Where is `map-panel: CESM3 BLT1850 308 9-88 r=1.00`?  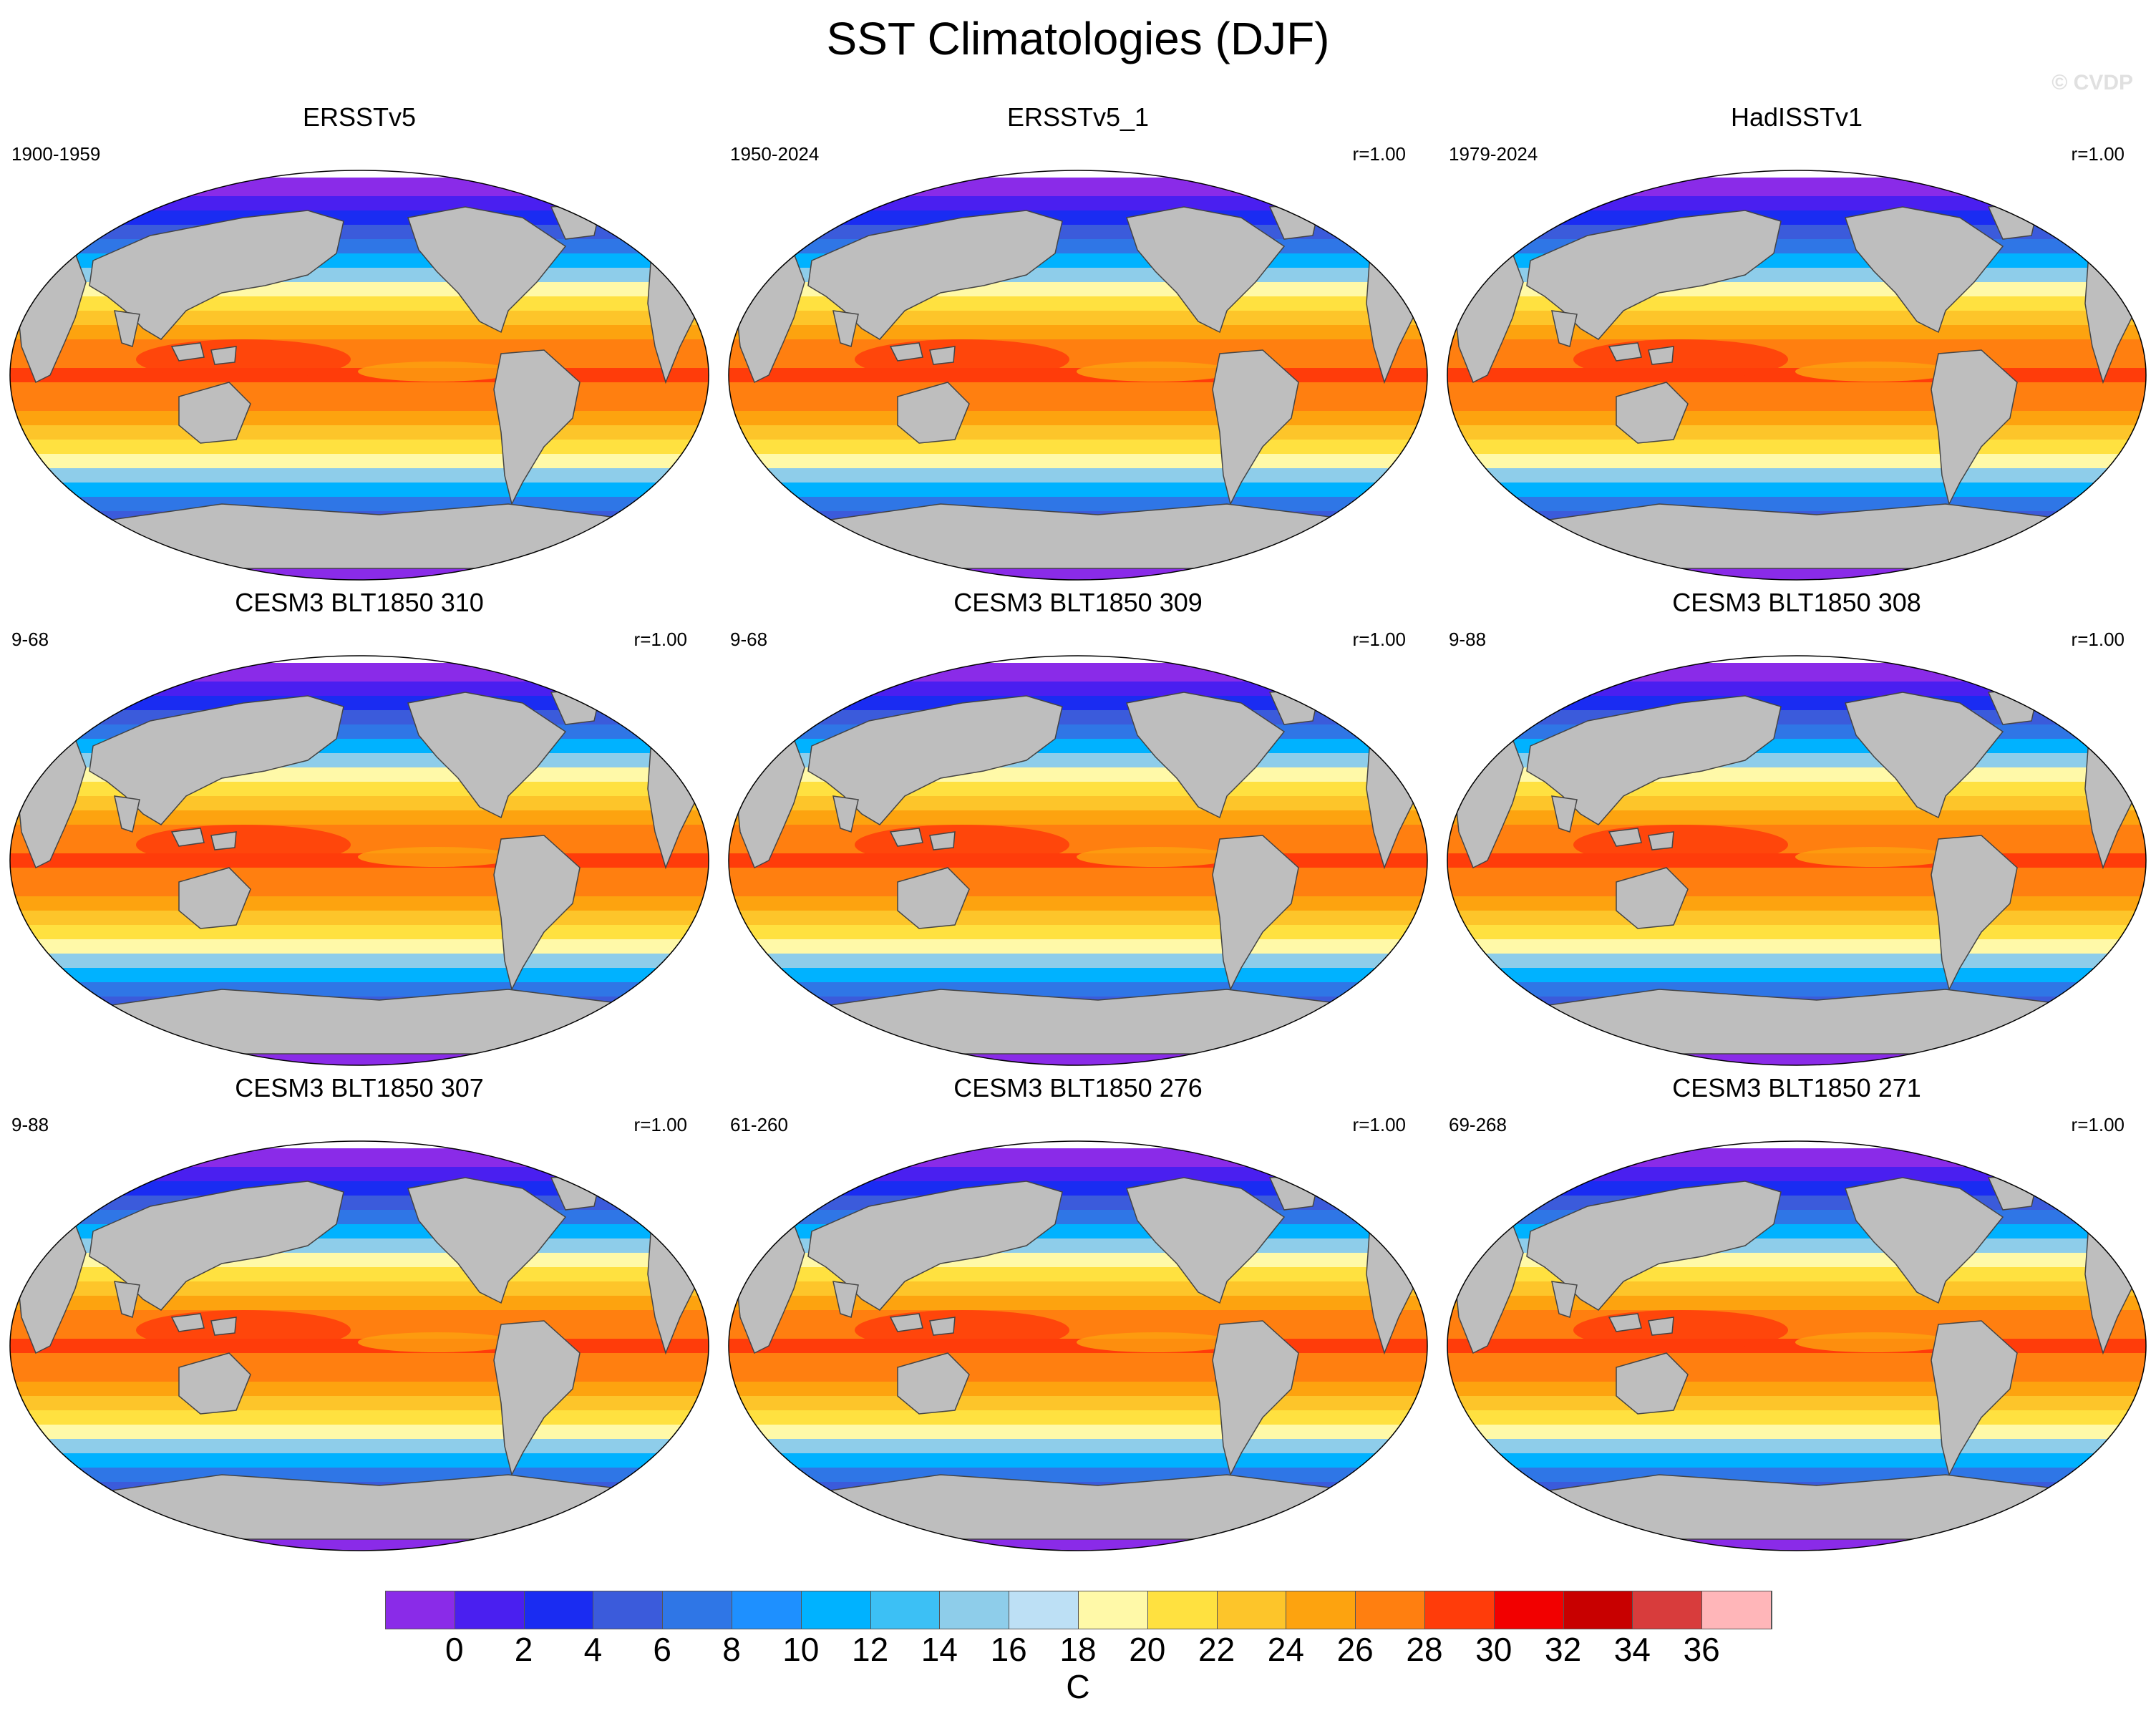
map-panel: CESM3 BLT1850 308 9-88 r=1.00 is located at coordinates (1797, 830).